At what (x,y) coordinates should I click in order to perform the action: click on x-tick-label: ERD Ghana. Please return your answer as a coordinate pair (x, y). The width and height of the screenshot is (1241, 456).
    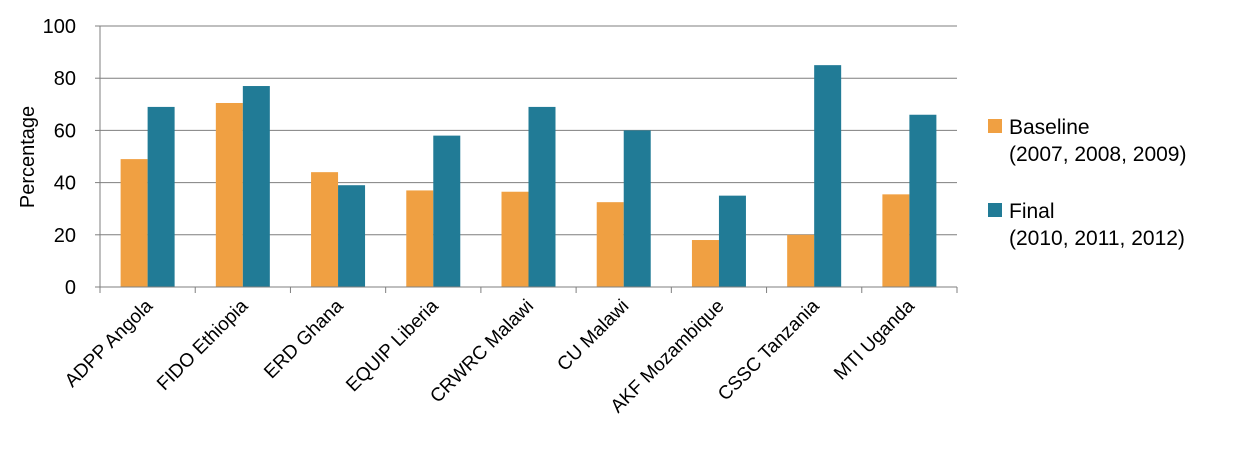
    Looking at the image, I should click on (304, 339).